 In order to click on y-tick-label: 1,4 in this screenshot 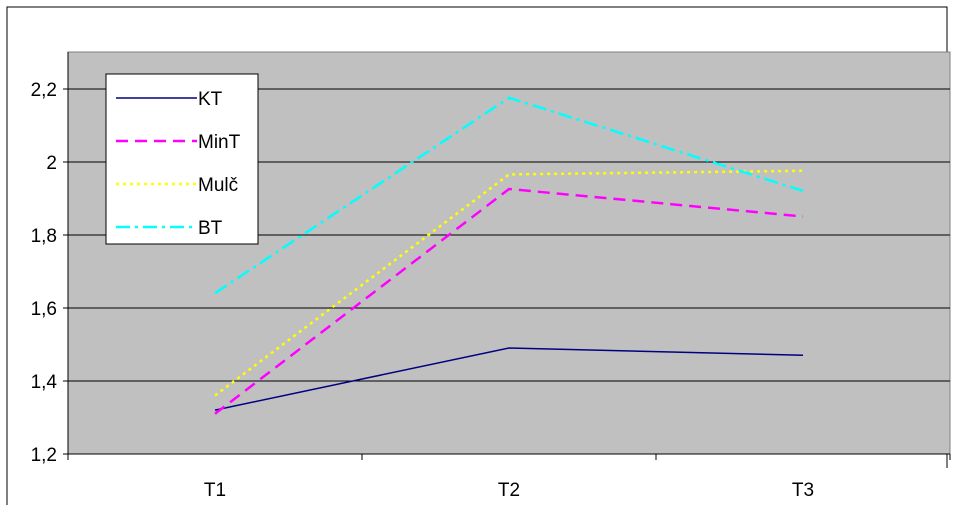, I will do `click(44, 382)`.